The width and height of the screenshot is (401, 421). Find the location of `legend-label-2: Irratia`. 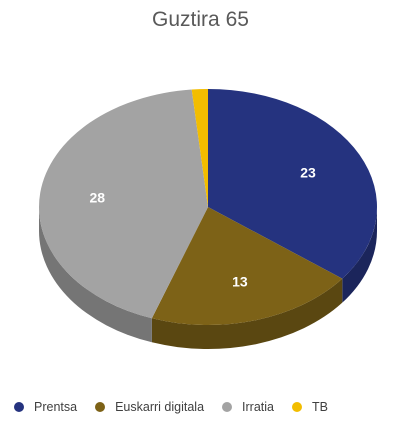

legend-label-2: Irratia is located at coordinates (258, 407).